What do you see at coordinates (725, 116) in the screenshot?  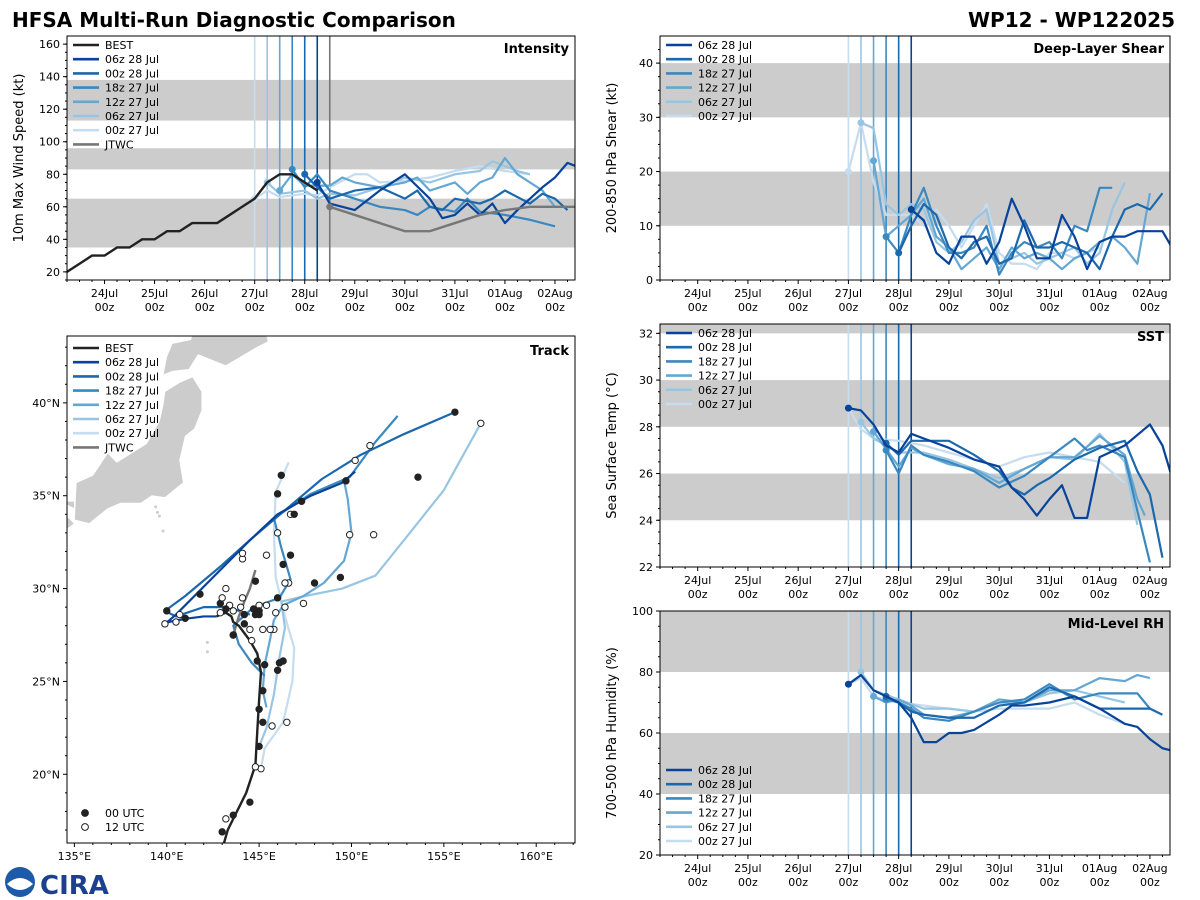 I see `shear-legend-label-00z27: 00z 27 Jul` at bounding box center [725, 116].